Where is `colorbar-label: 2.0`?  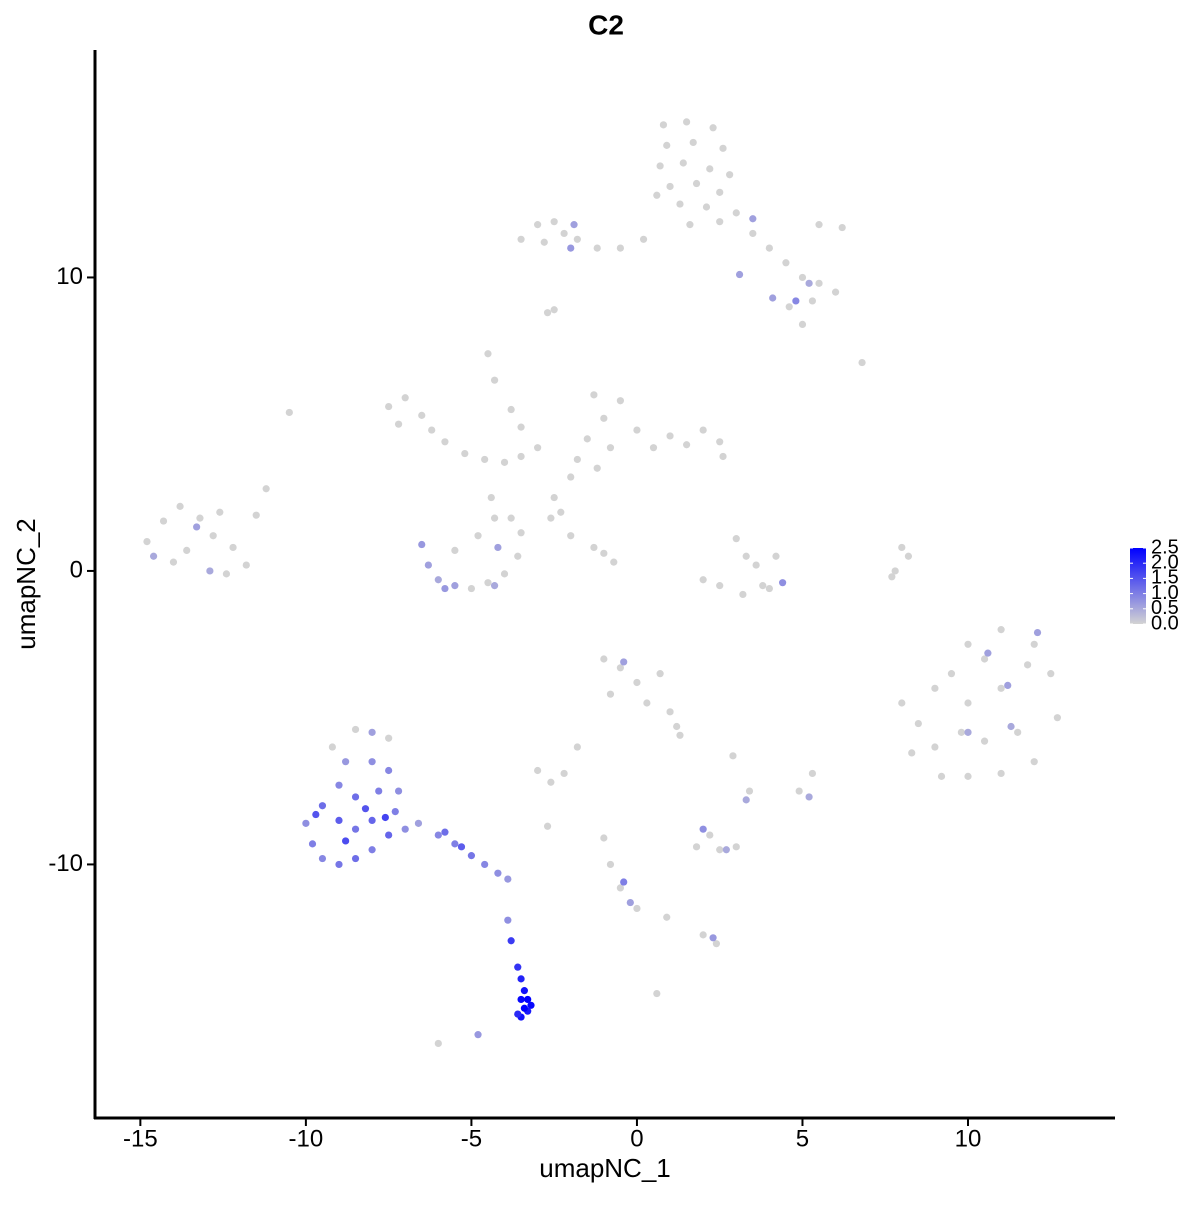 colorbar-label: 2.0 is located at coordinates (1165, 562).